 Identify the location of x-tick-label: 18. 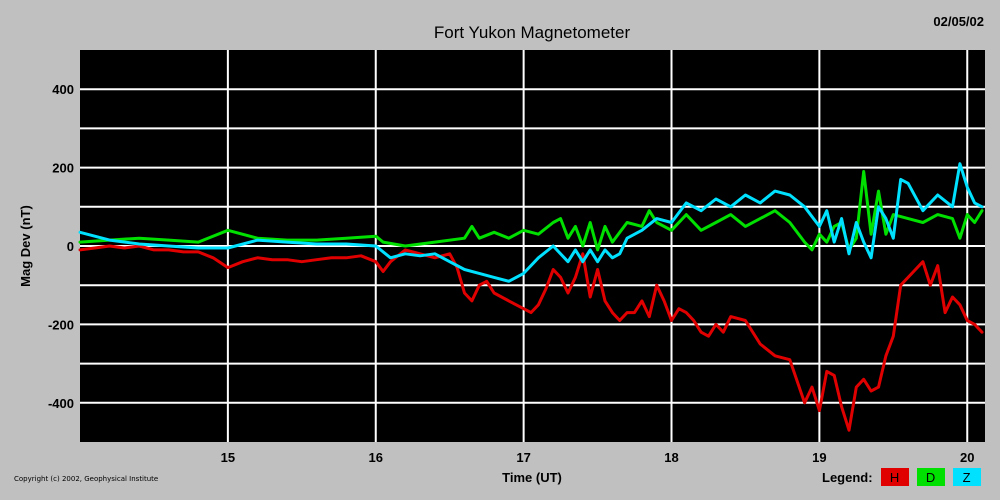
(671, 457).